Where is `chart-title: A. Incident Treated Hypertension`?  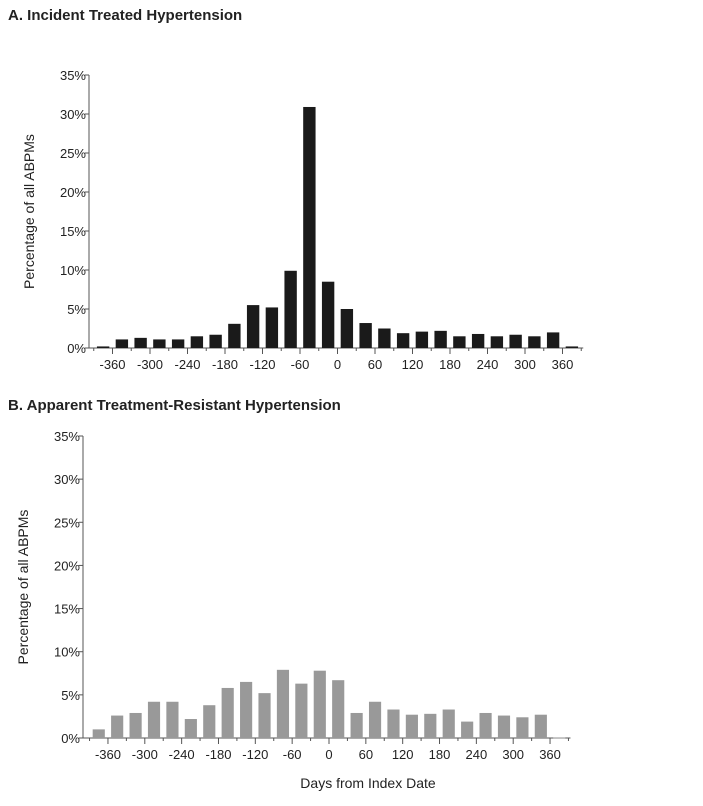 chart-title: A. Incident Treated Hypertension is located at coordinates (125, 15).